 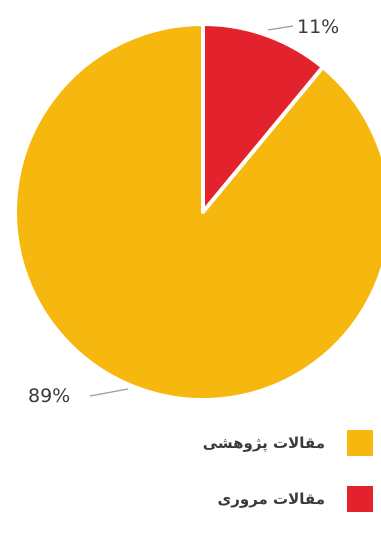 I want to click on legend-item-research-articles: مقالات پژوهشی, so click(x=263, y=443).